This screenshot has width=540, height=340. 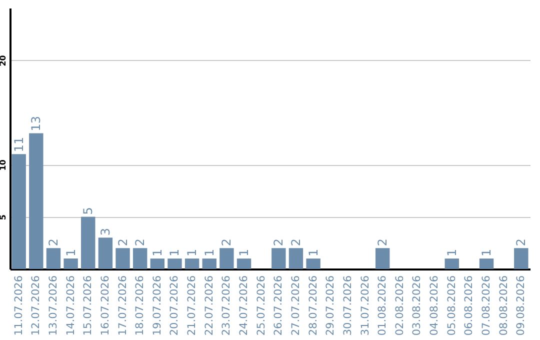 I want to click on x-tick-label: 24.07.2026, so click(x=244, y=305).